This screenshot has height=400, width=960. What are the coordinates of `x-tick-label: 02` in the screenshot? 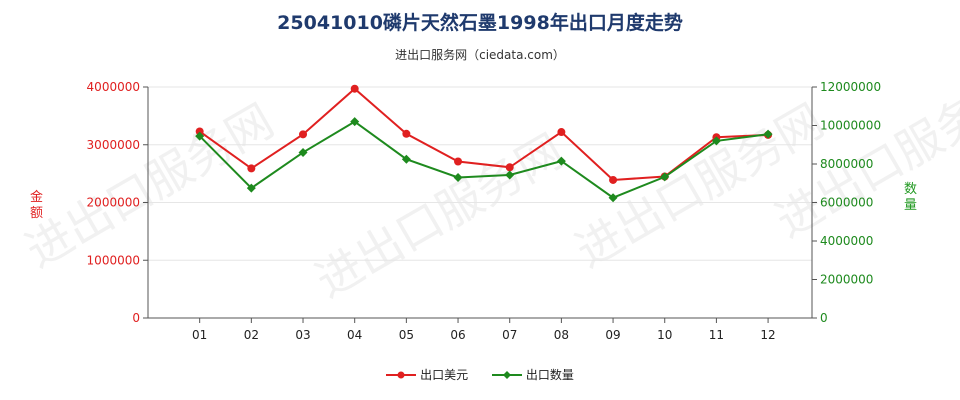 It's located at (251, 335).